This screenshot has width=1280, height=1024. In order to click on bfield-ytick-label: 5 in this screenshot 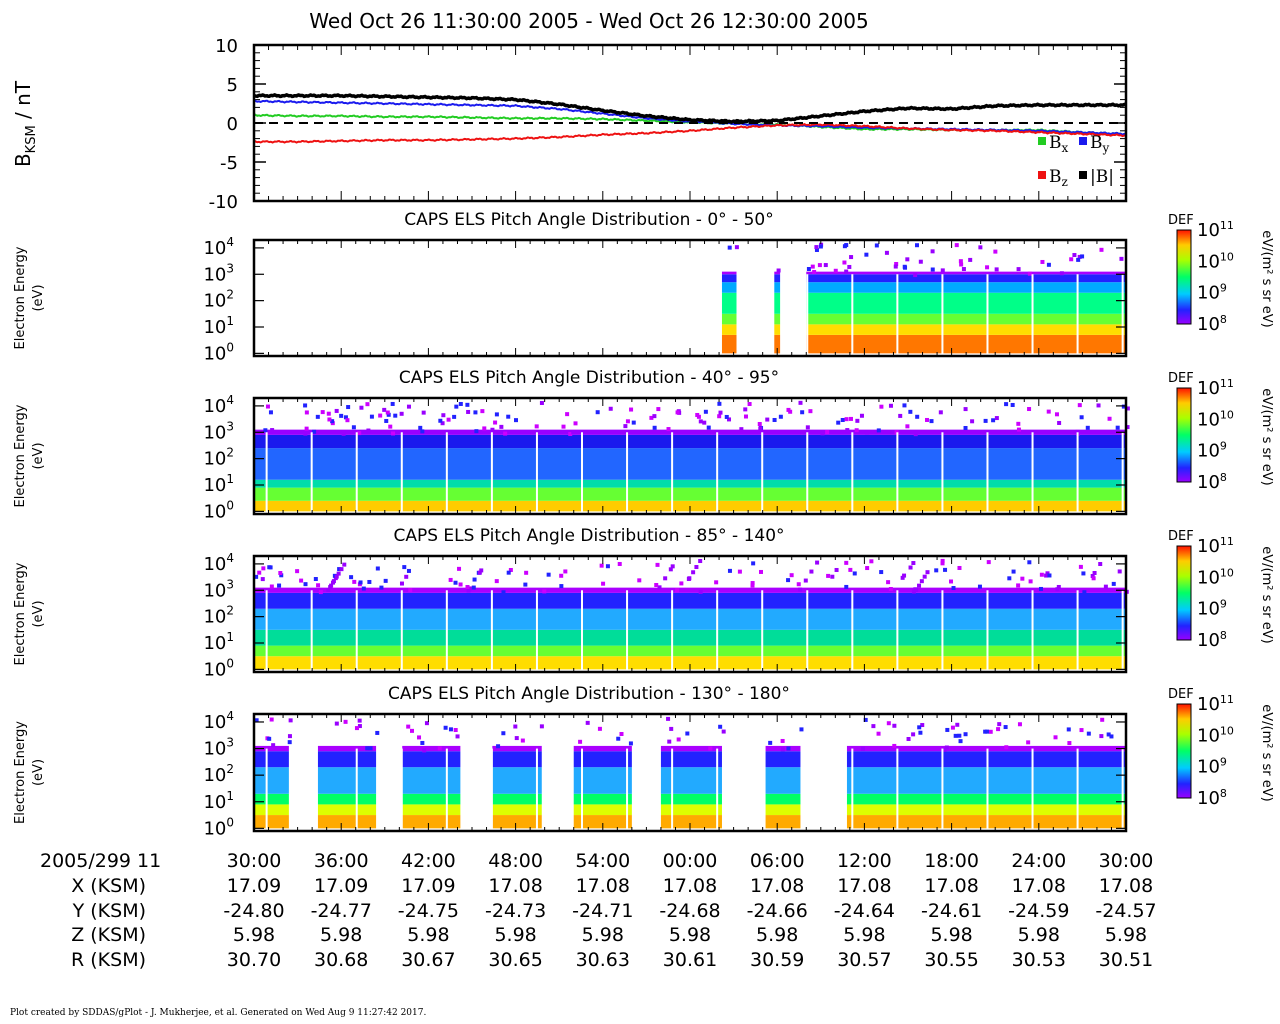, I will do `click(232, 85)`.